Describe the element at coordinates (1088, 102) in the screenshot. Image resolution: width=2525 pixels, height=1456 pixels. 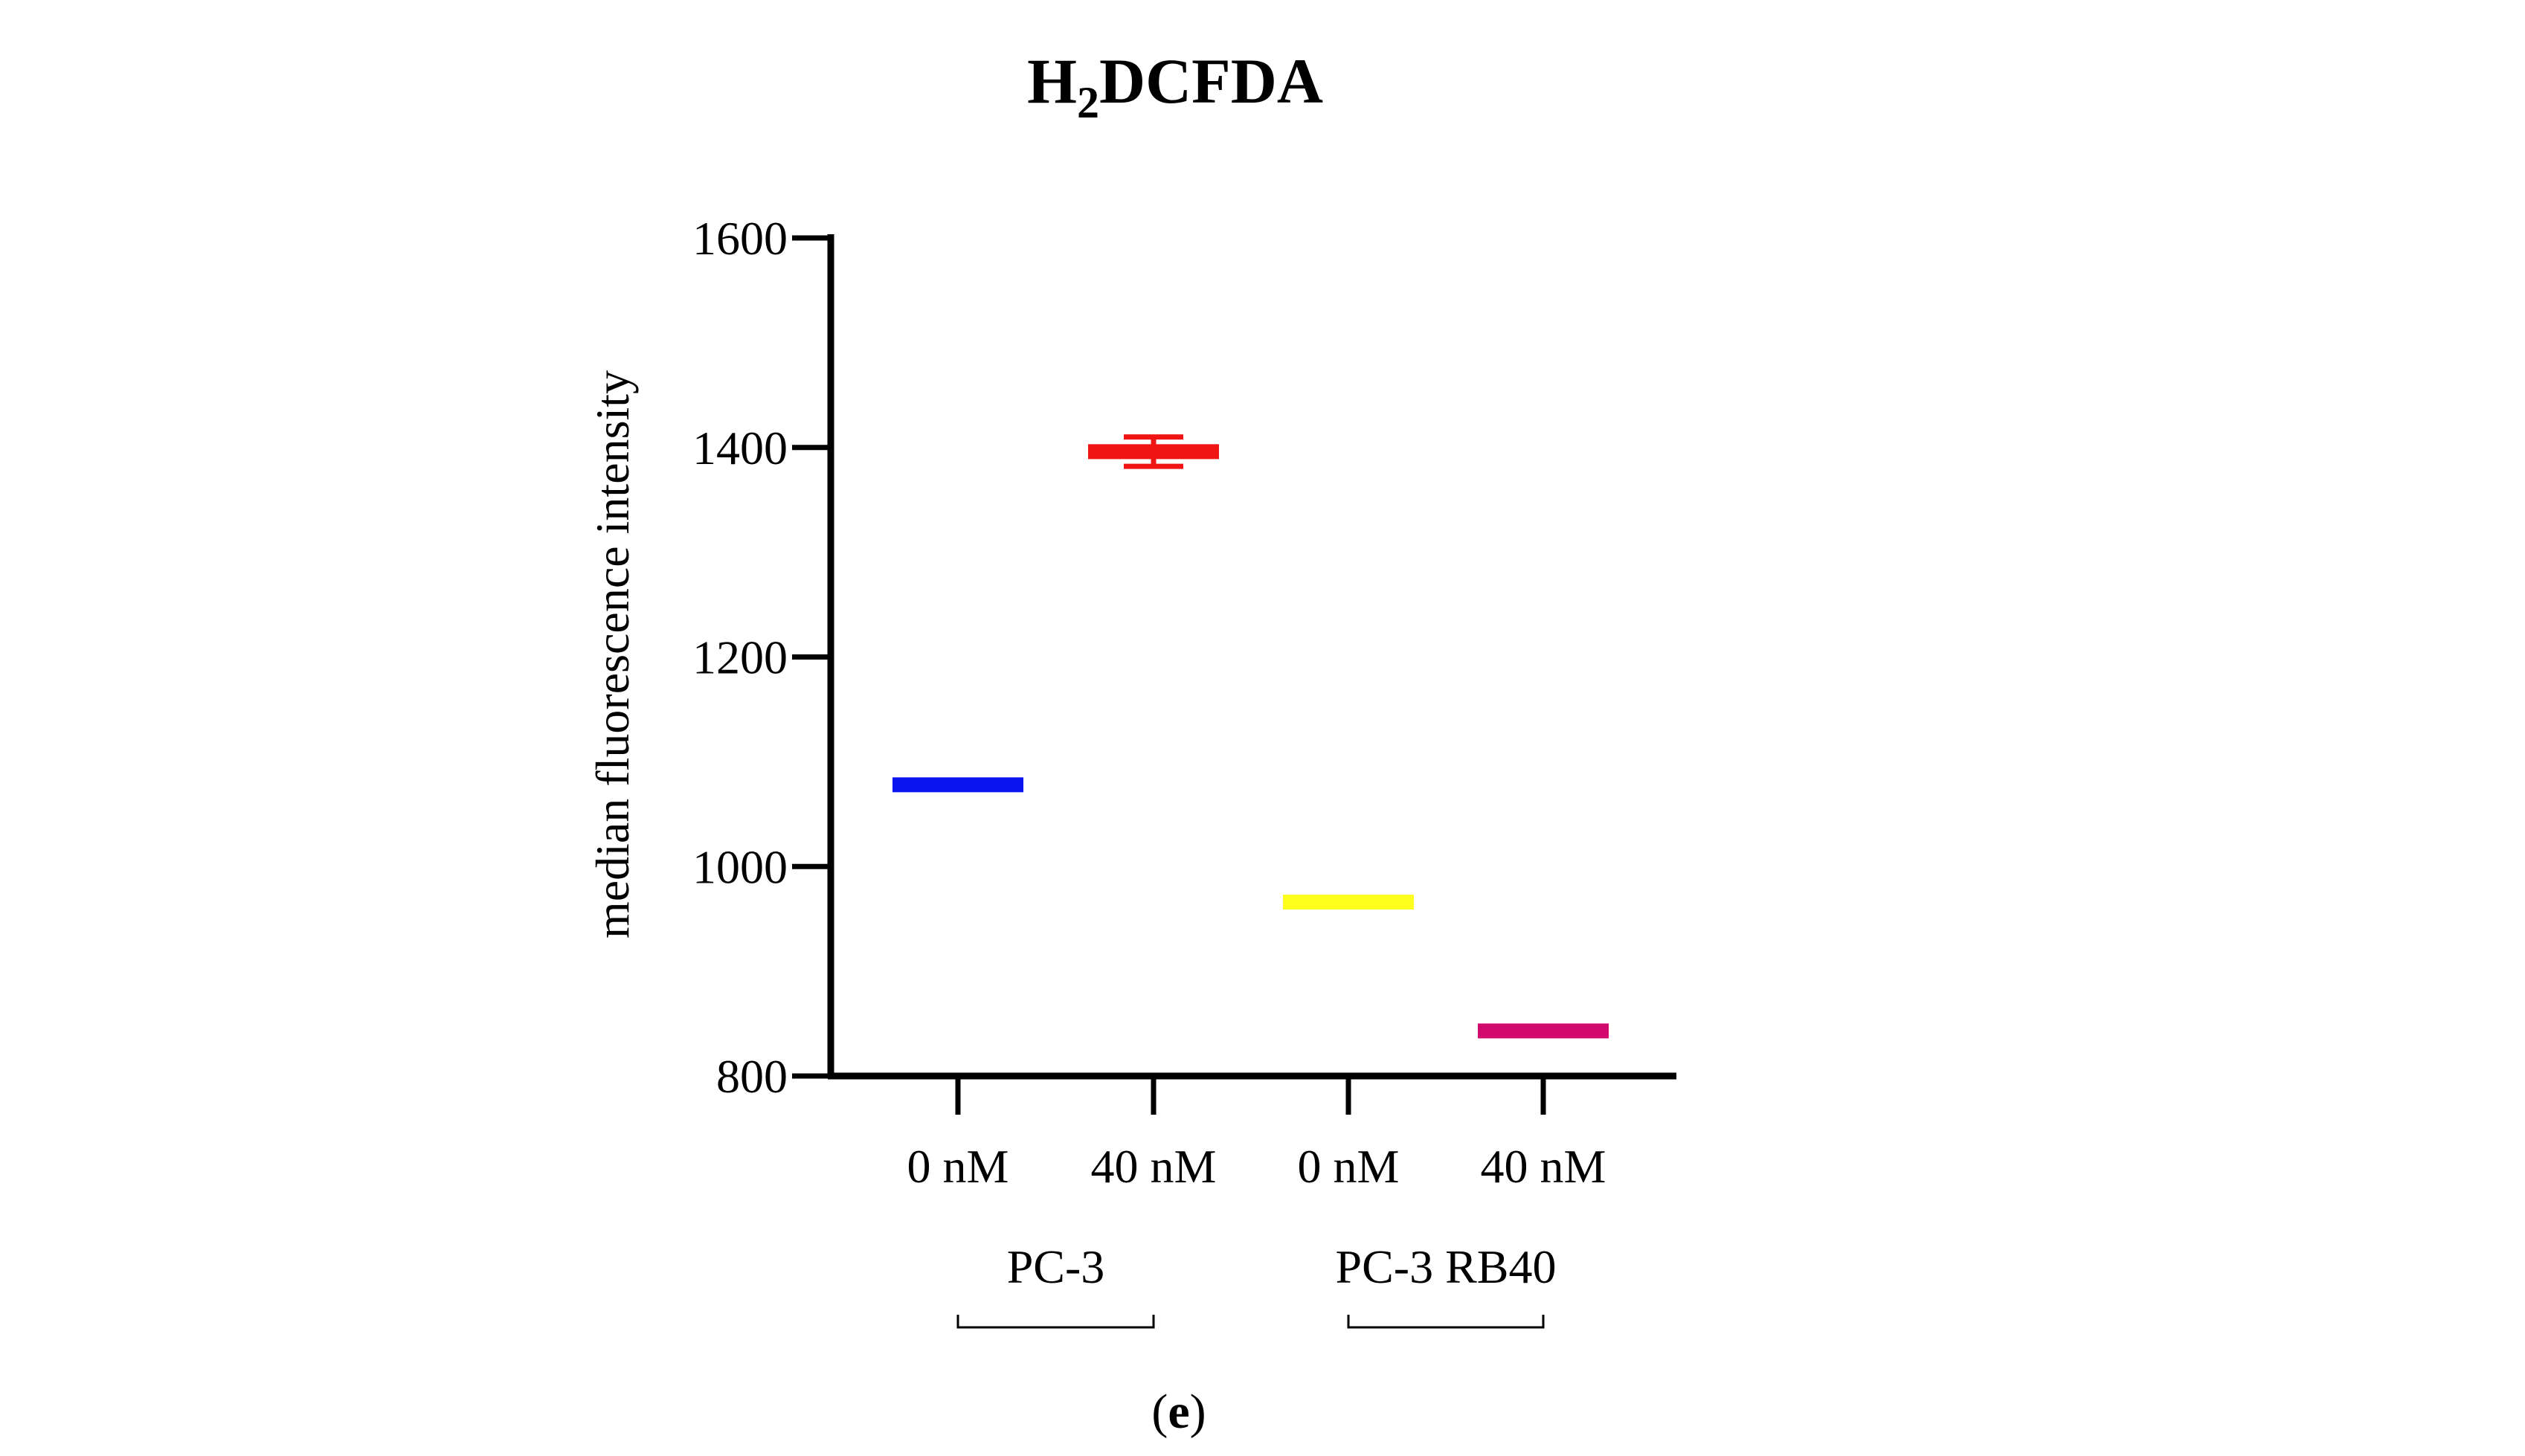
I see `chart-title-subscript: 2` at that location.